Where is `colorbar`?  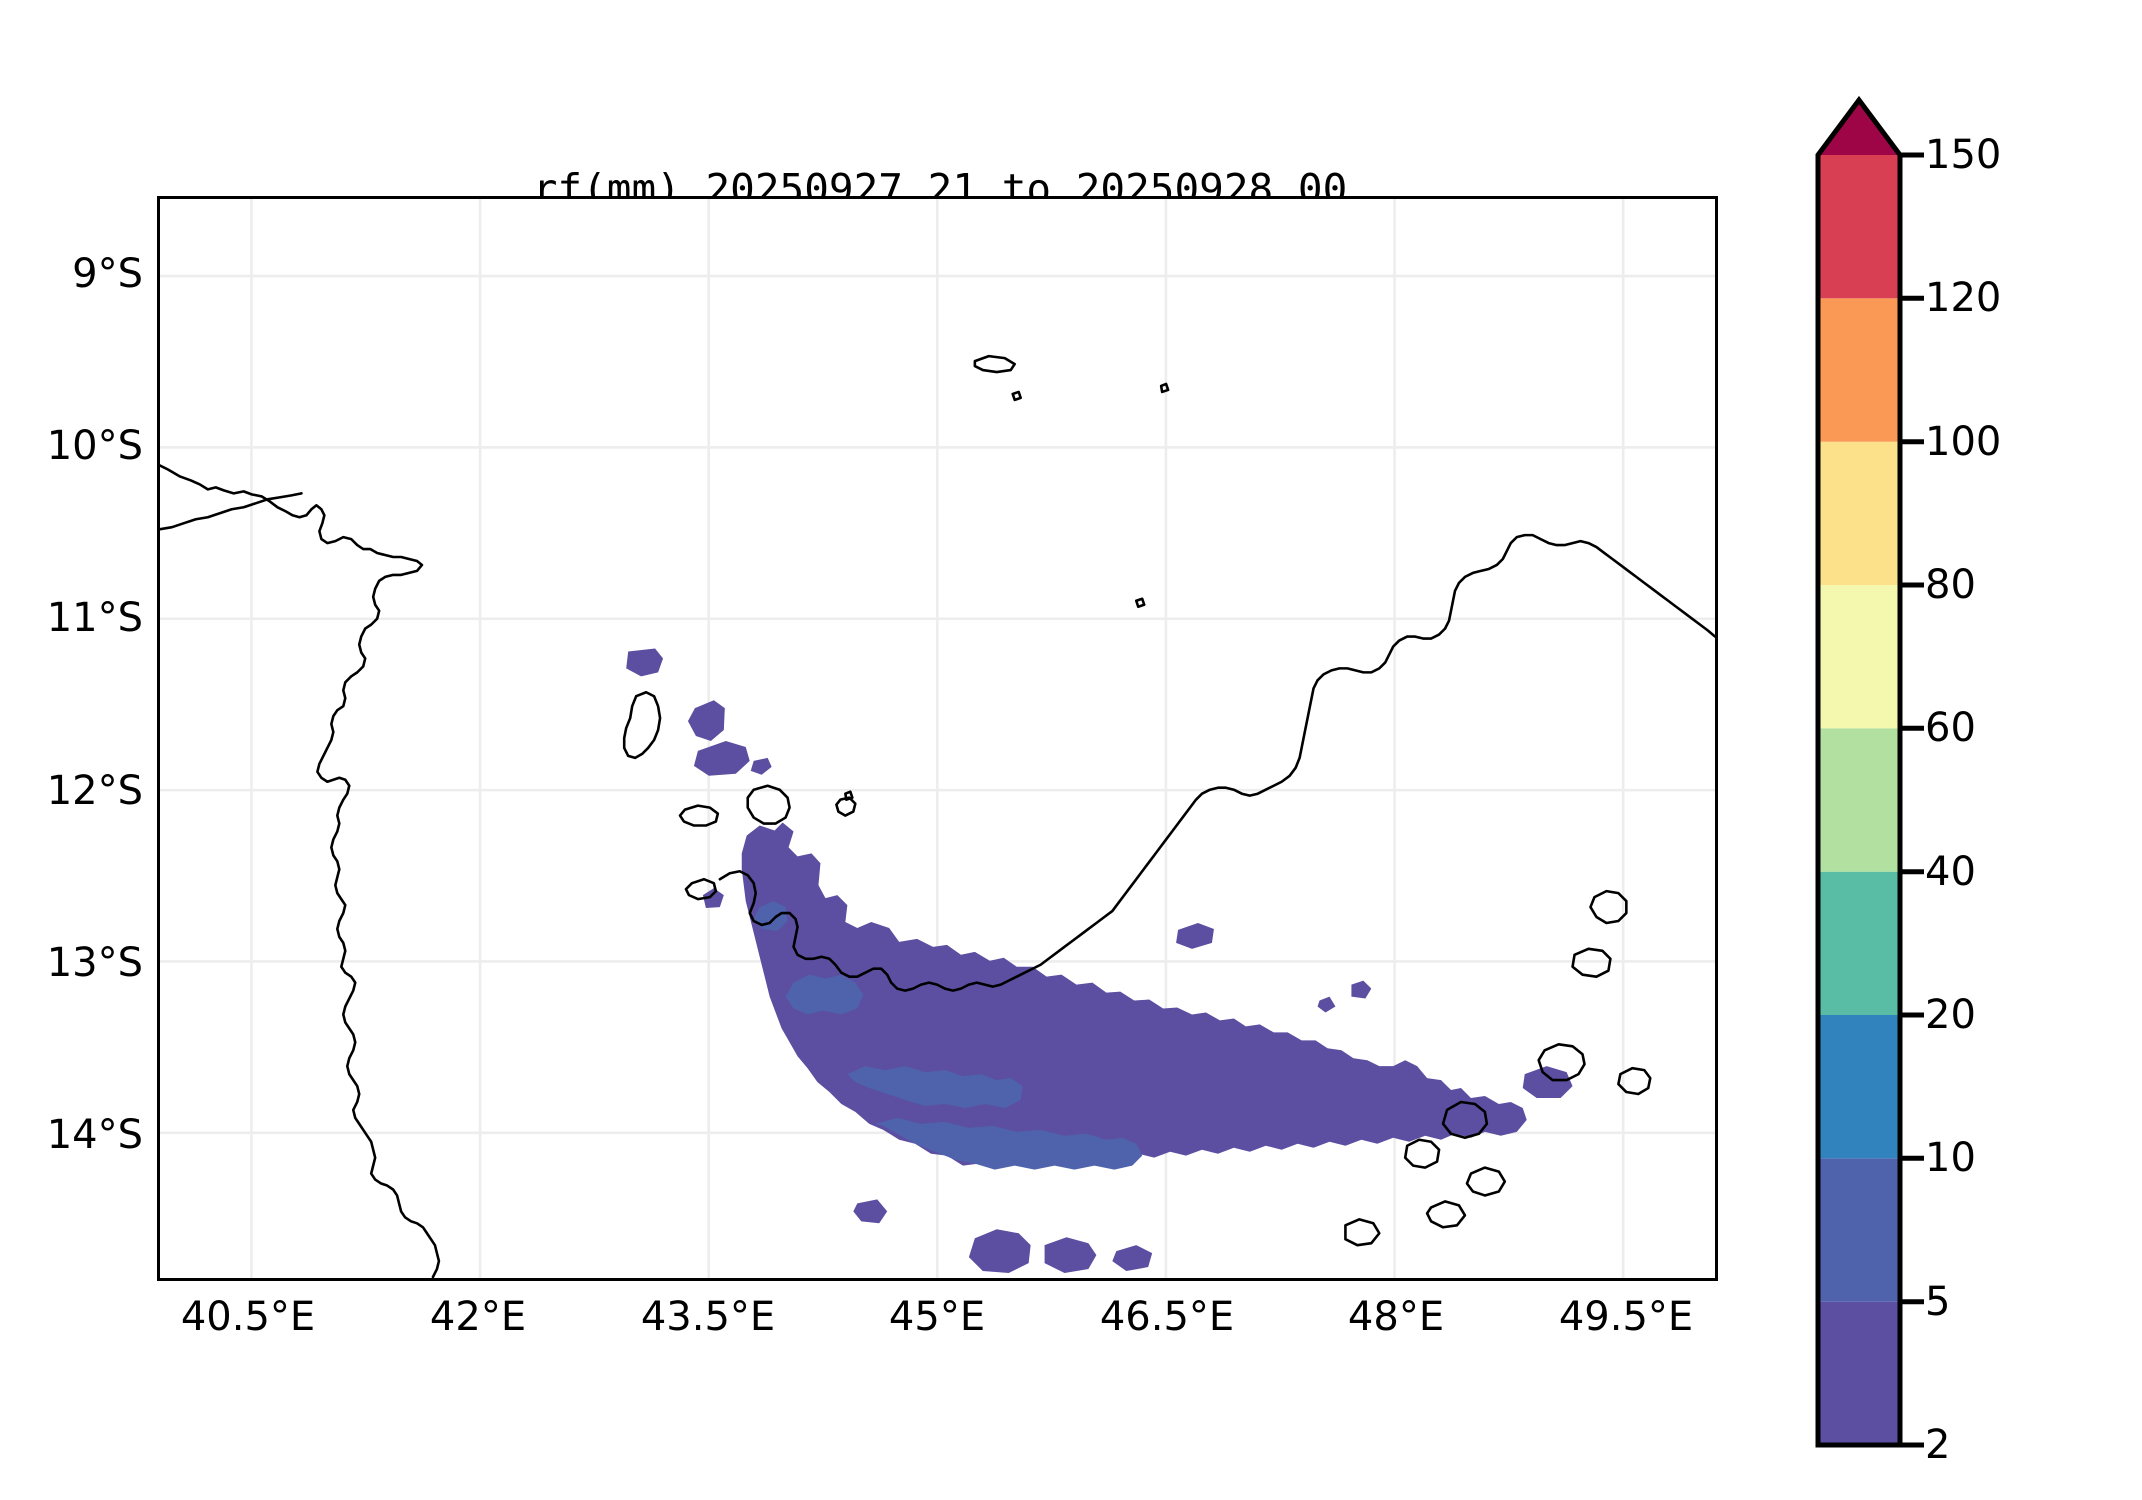
colorbar is located at coordinates (1869, 771).